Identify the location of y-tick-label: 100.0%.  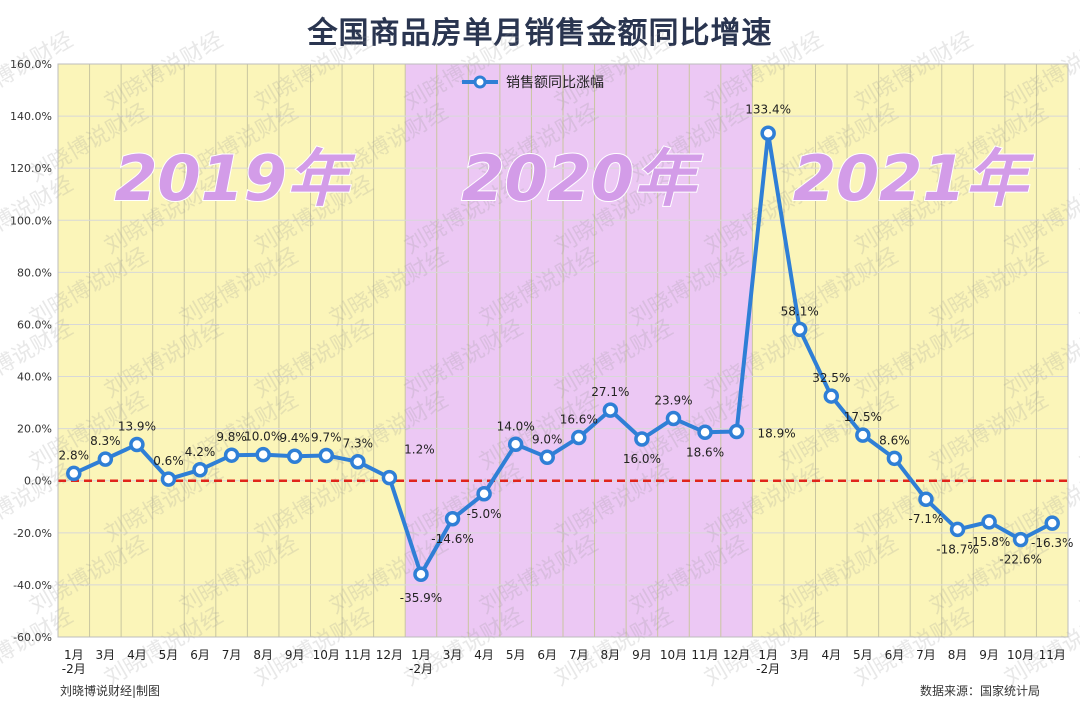
(31, 220).